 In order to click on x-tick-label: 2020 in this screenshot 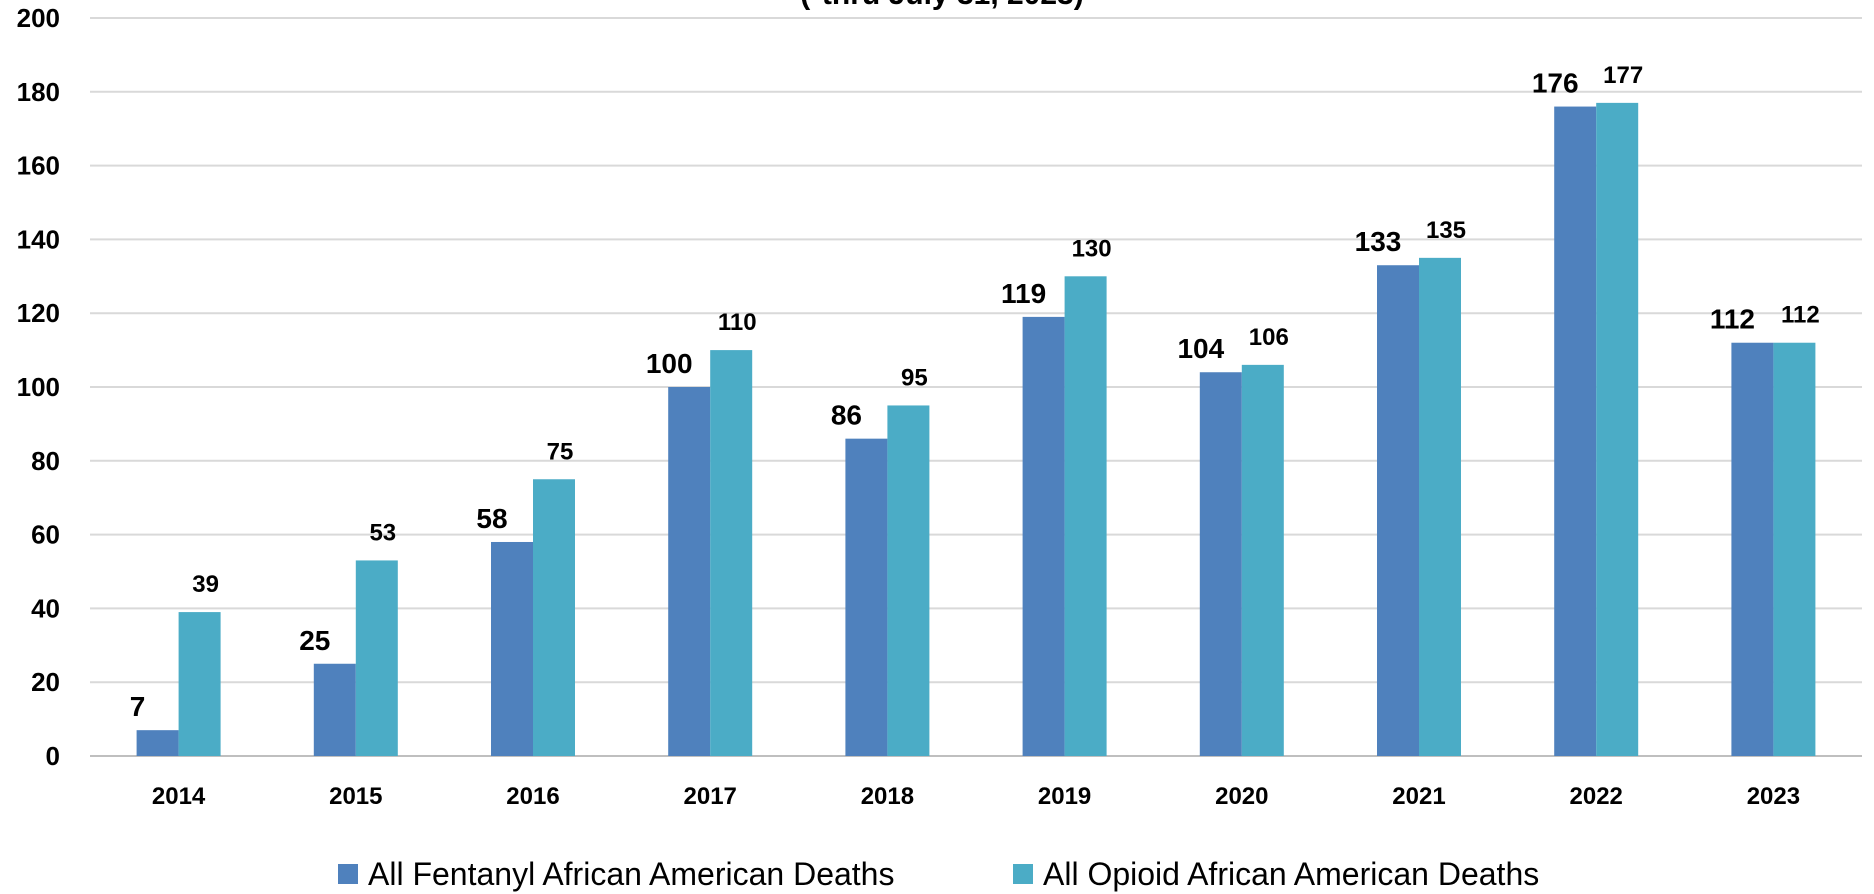, I will do `click(1241, 796)`.